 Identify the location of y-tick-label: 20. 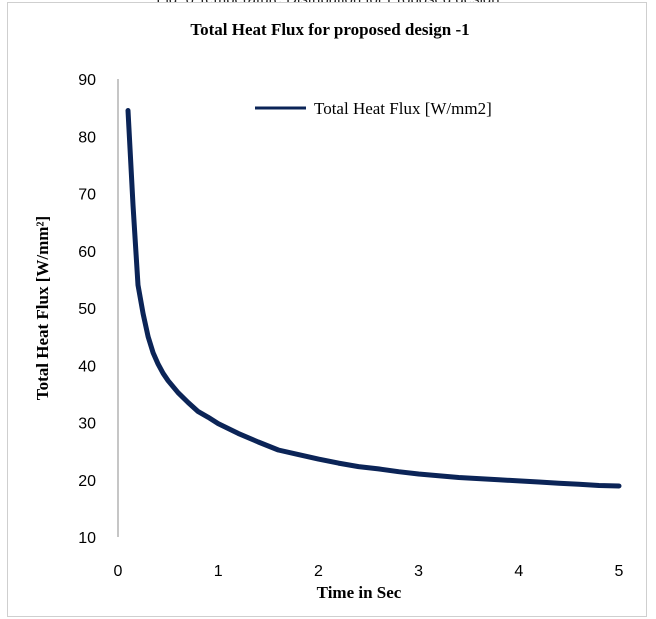
(87, 481).